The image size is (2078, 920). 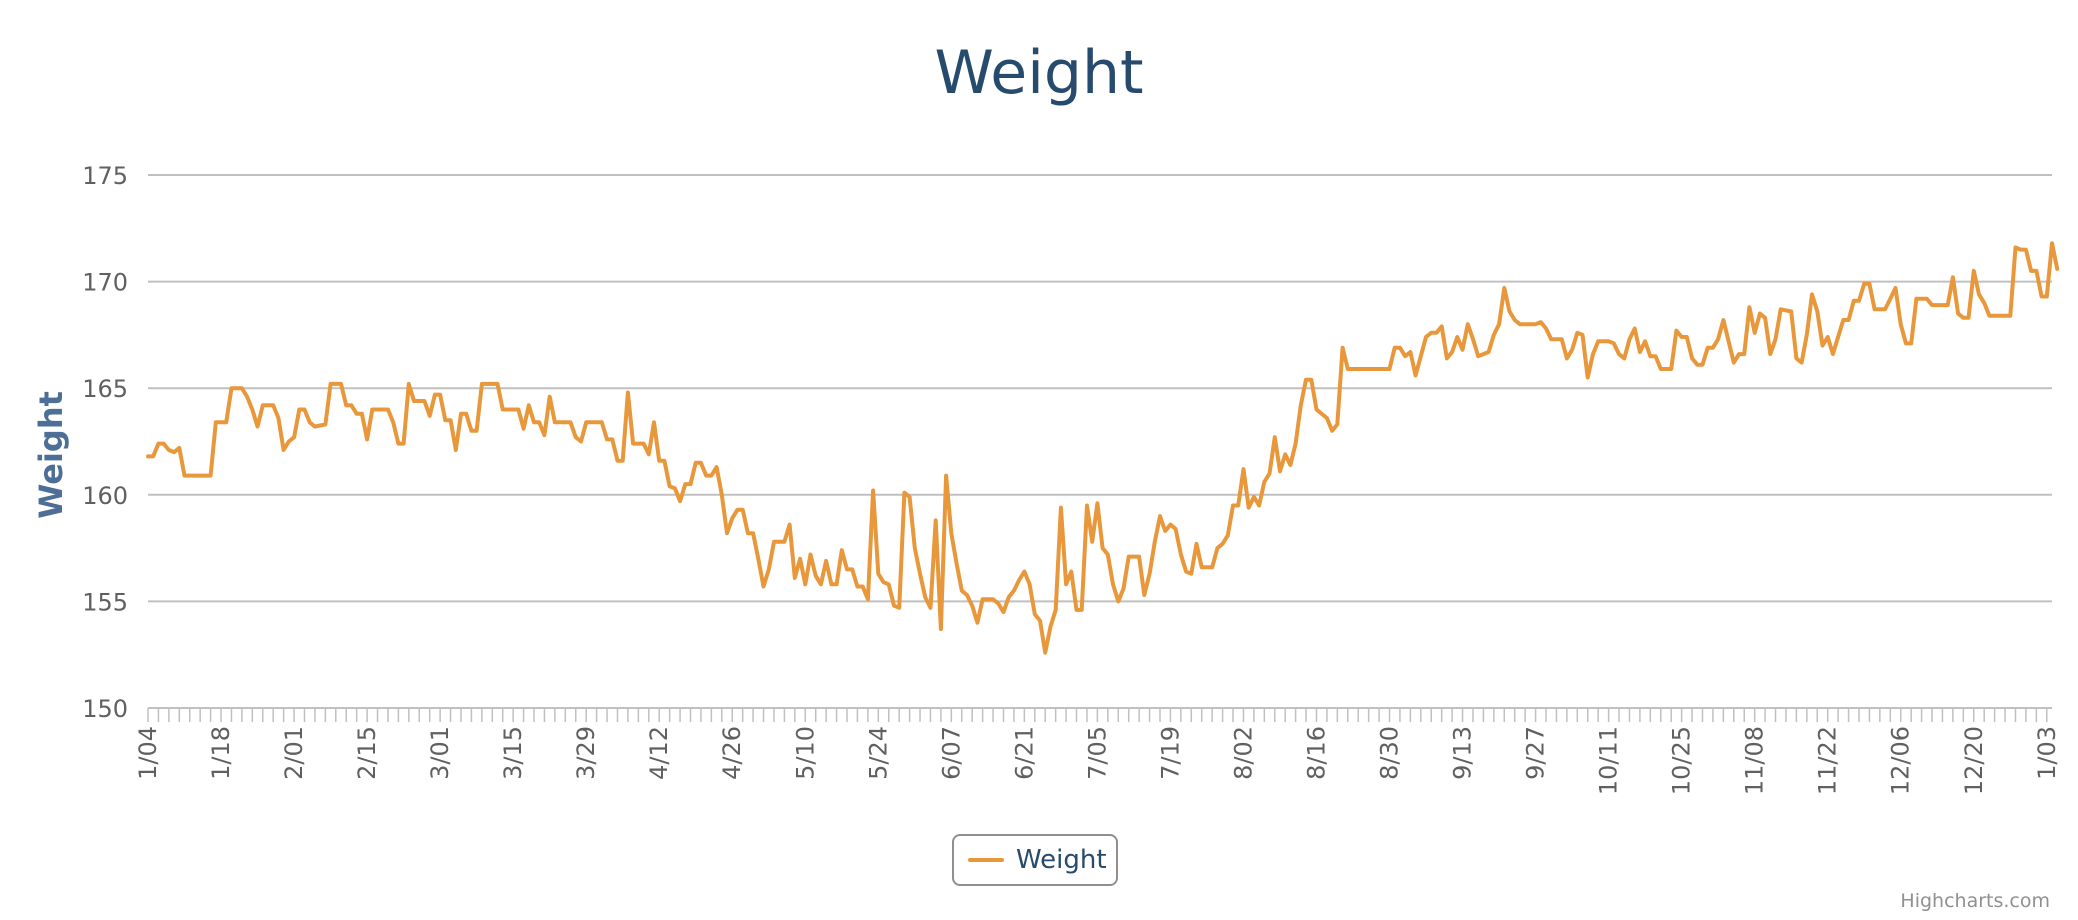 I want to click on x-tick-label: 2/15, so click(x=367, y=753).